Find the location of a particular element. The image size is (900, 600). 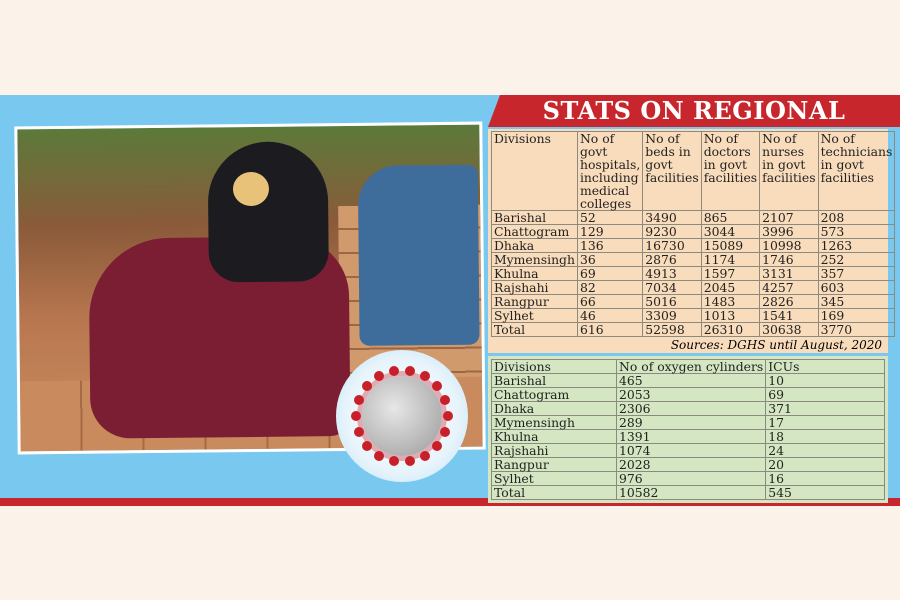

table-cell: 1174 is located at coordinates (730, 259).